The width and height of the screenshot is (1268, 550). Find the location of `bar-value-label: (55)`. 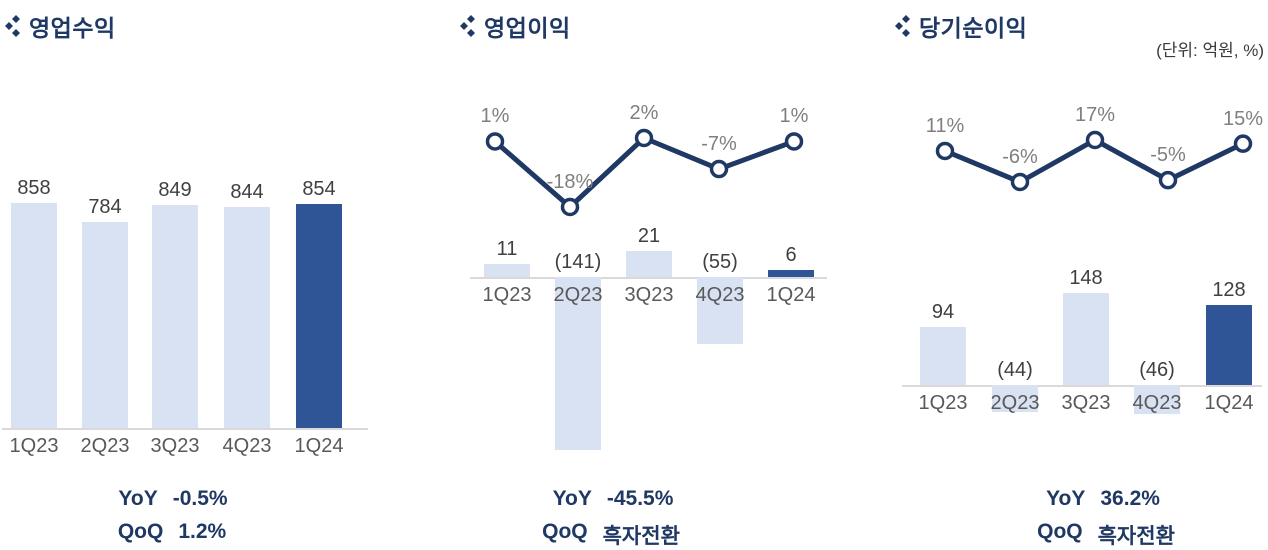

bar-value-label: (55) is located at coordinates (720, 262).